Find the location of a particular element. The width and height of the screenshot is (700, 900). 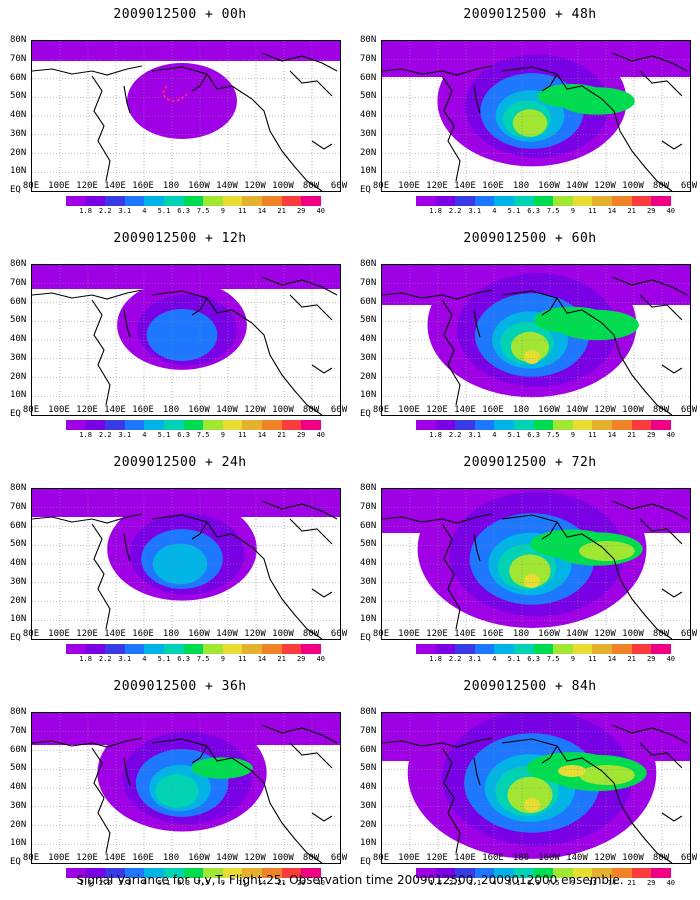

lon-tick-label: 140E is located at coordinates (115, 186).